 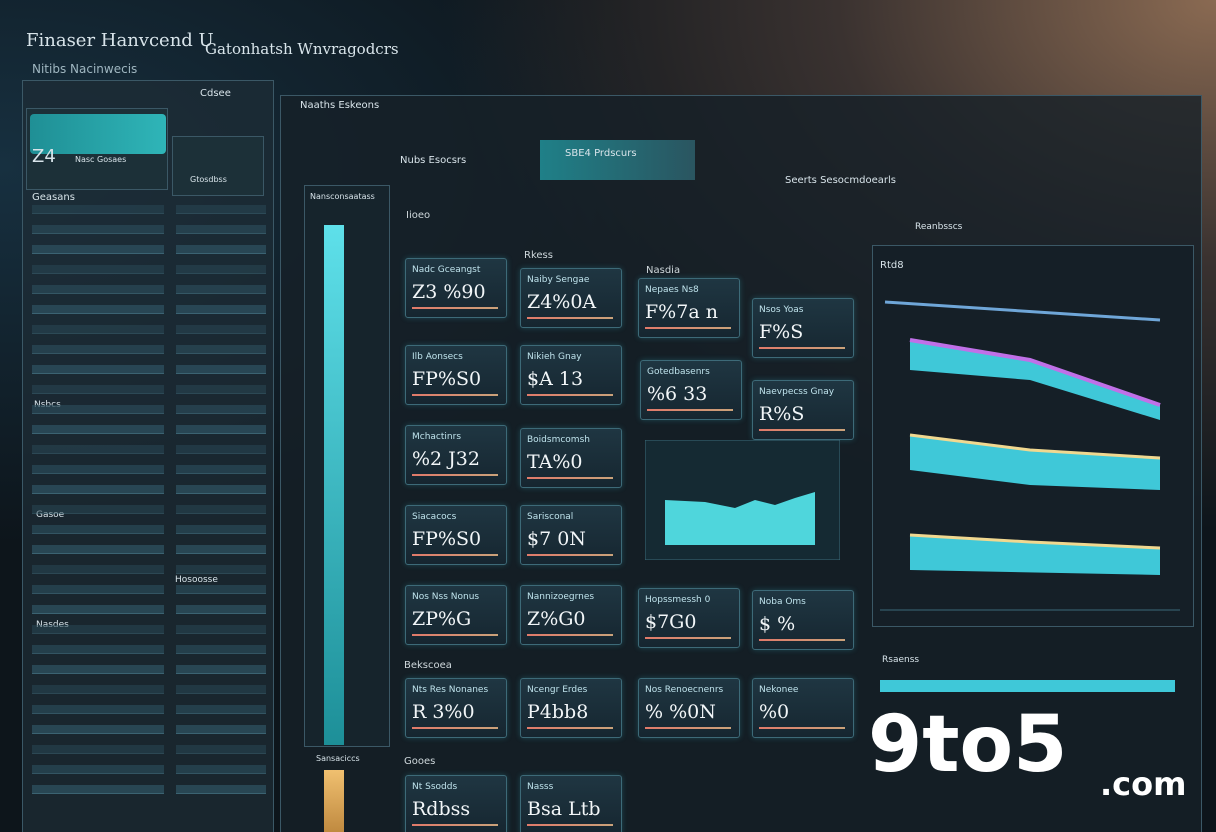 I want to click on card-value: R 3%0, so click(x=443, y=712).